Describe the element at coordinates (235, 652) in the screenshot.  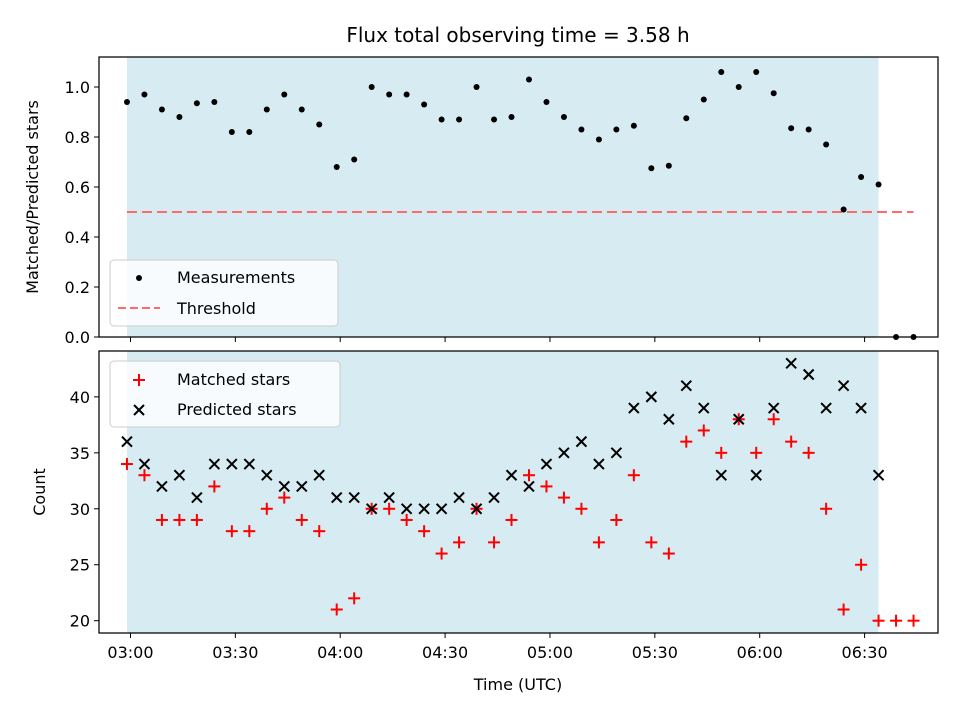
I see `bottom-x-tick-label: 03:30` at that location.